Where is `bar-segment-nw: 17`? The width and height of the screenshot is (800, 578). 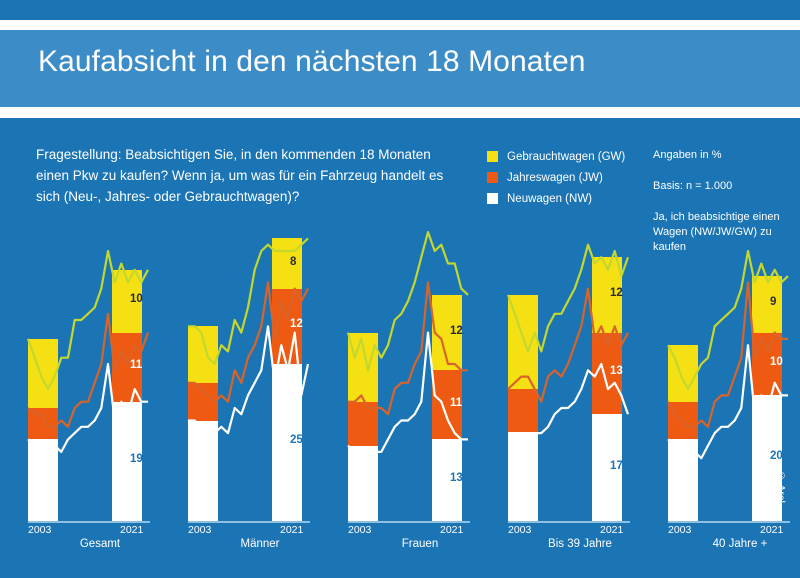 bar-segment-nw: 17 is located at coordinates (607, 467).